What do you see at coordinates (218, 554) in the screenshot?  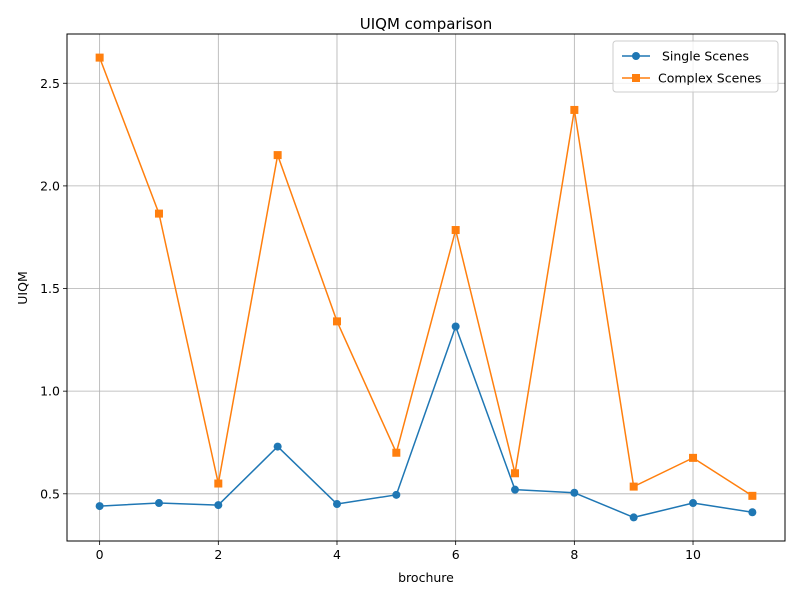 I see `x-tick-label: 2` at bounding box center [218, 554].